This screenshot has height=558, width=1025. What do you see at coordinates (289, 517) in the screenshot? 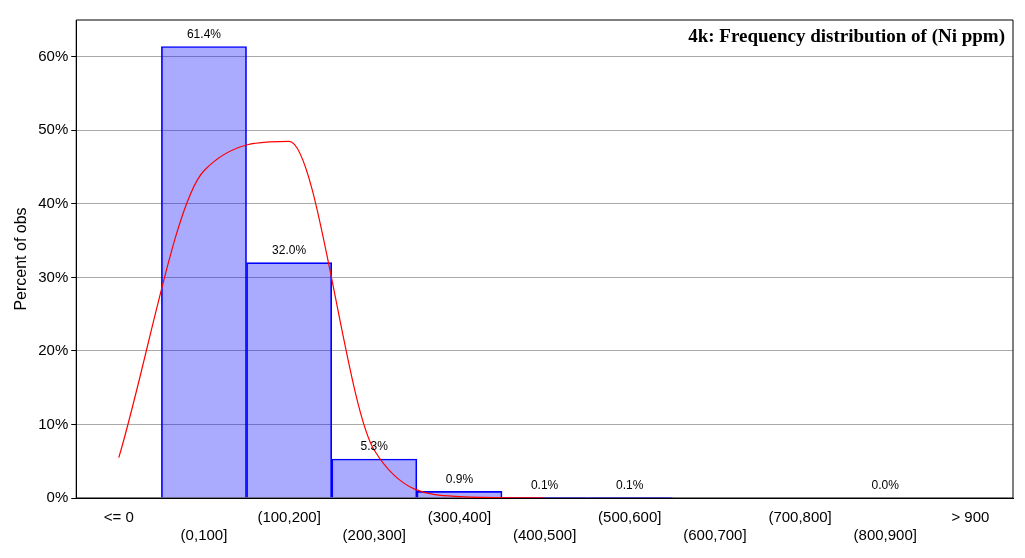
I see `x-tick-label: (100,200]` at bounding box center [289, 517].